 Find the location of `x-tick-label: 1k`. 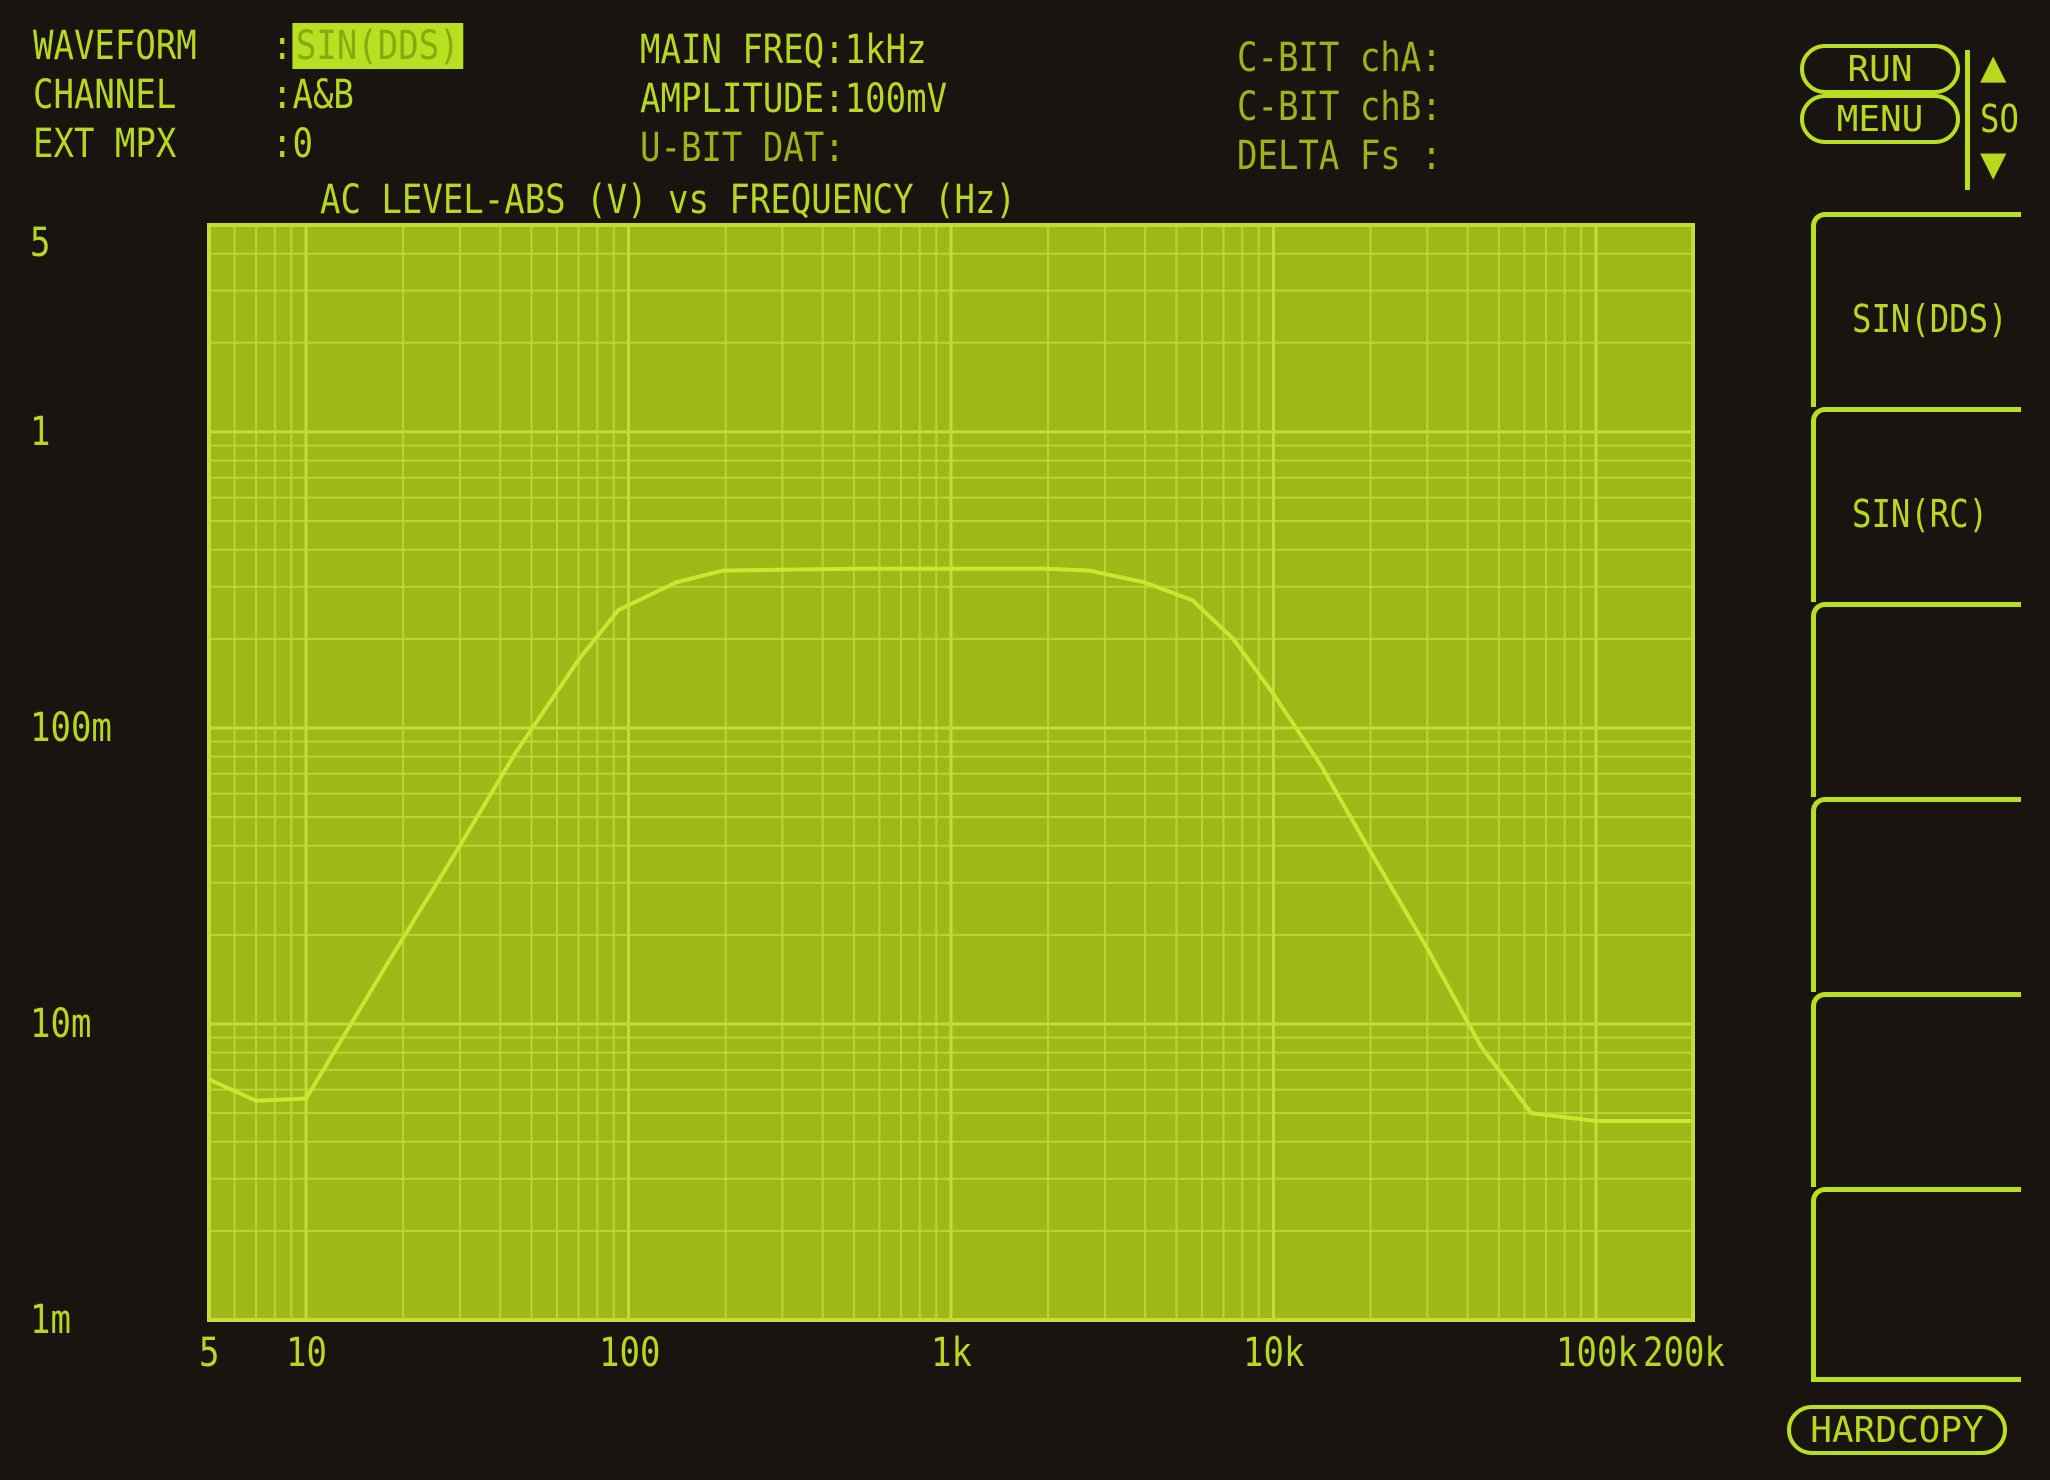

x-tick-label: 1k is located at coordinates (951, 1353).